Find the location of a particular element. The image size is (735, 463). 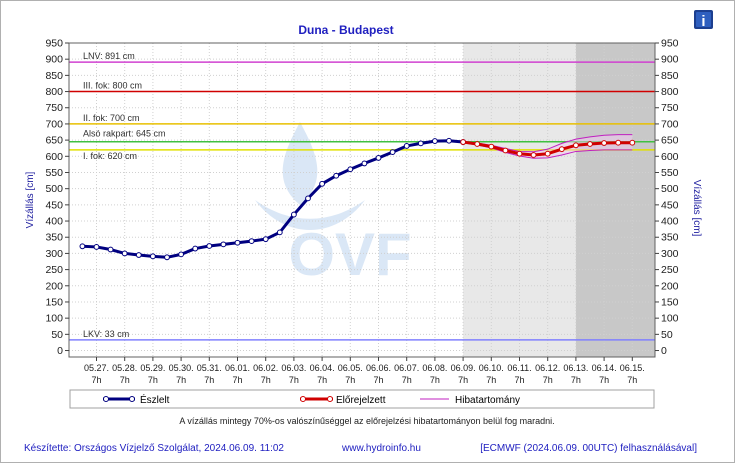

ovf-watermark: OVF is located at coordinates (333, 205).